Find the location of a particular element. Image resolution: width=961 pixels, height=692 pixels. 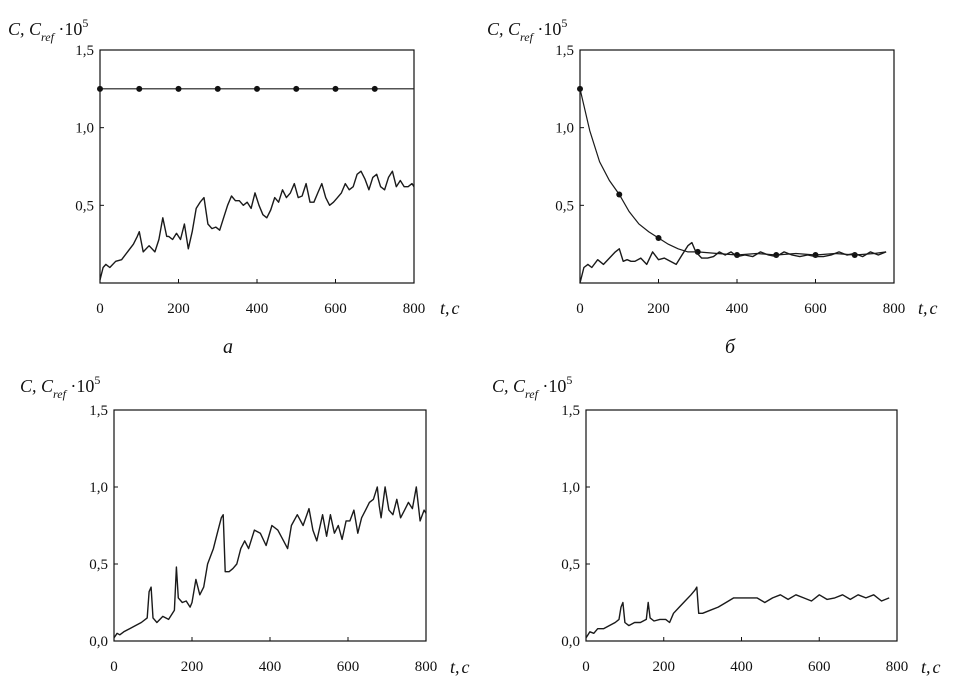

panel-label: а is located at coordinates (228, 347).